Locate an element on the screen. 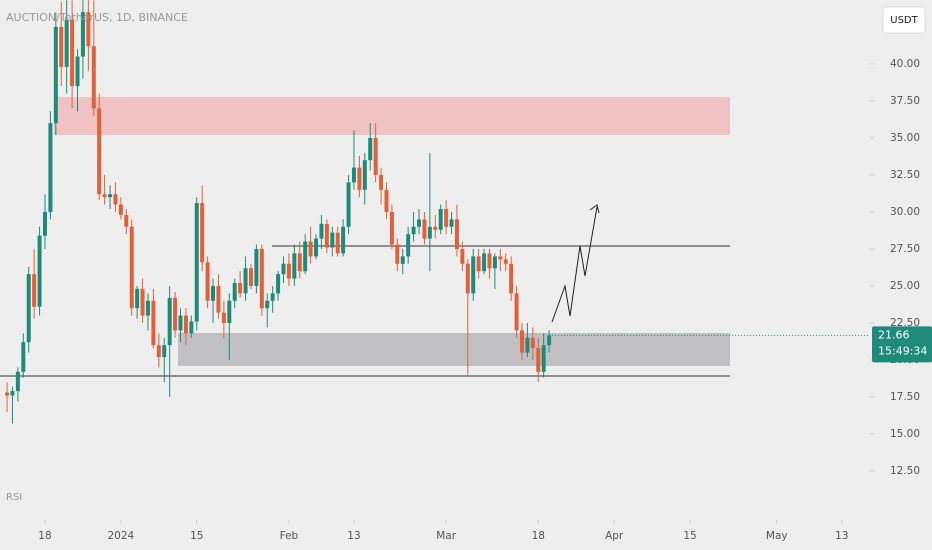 The height and width of the screenshot is (550, 932). last-price-box is located at coordinates (902, 344).